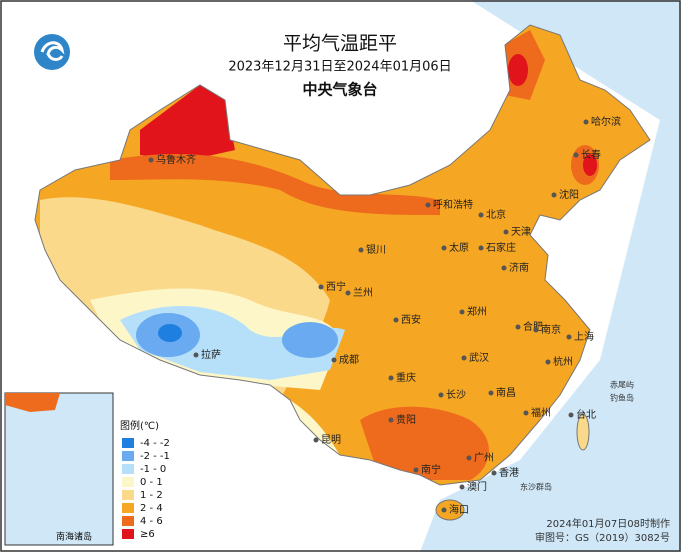  Describe the element at coordinates (340, 44) in the screenshot. I see `title: 平均气温距平` at that location.